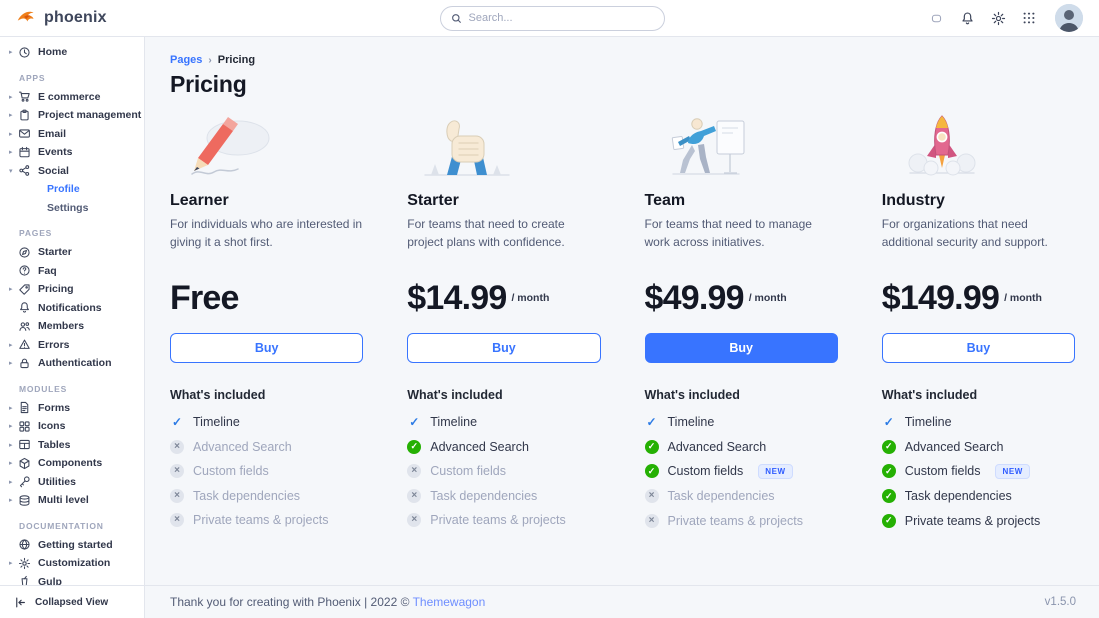 The width and height of the screenshot is (1099, 618). Describe the element at coordinates (72, 426) in the screenshot. I see `sidebar-item-icons: ▸ Icons` at that location.